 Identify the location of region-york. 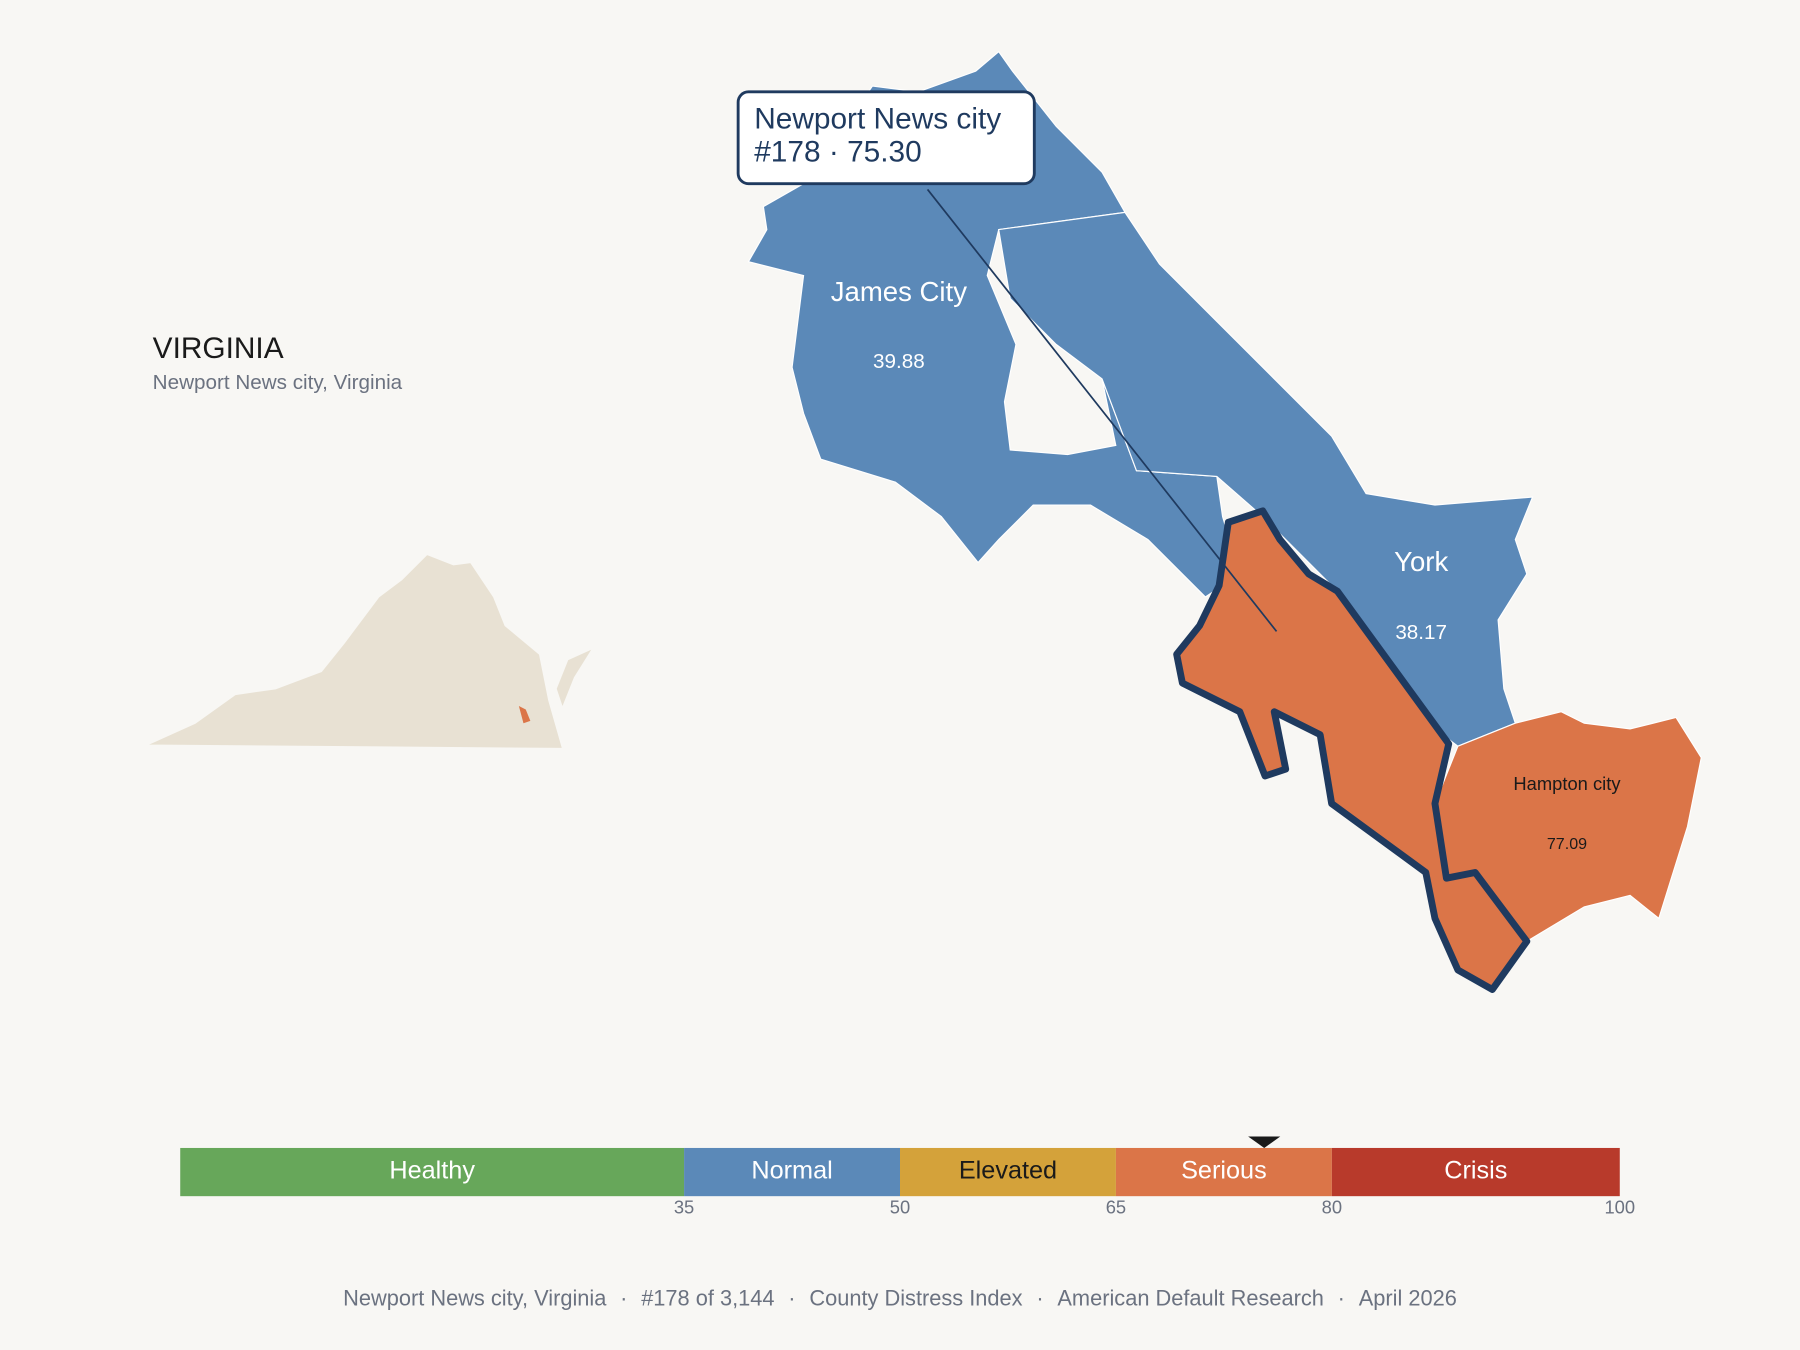
(1266, 479).